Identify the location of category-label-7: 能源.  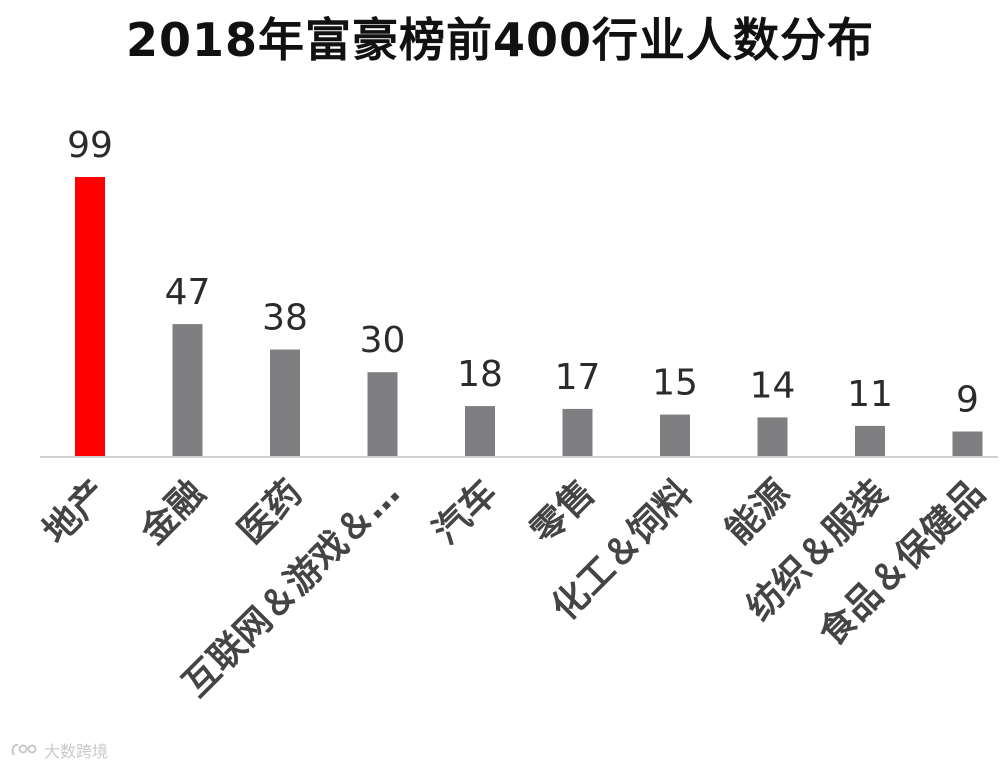
(758, 512).